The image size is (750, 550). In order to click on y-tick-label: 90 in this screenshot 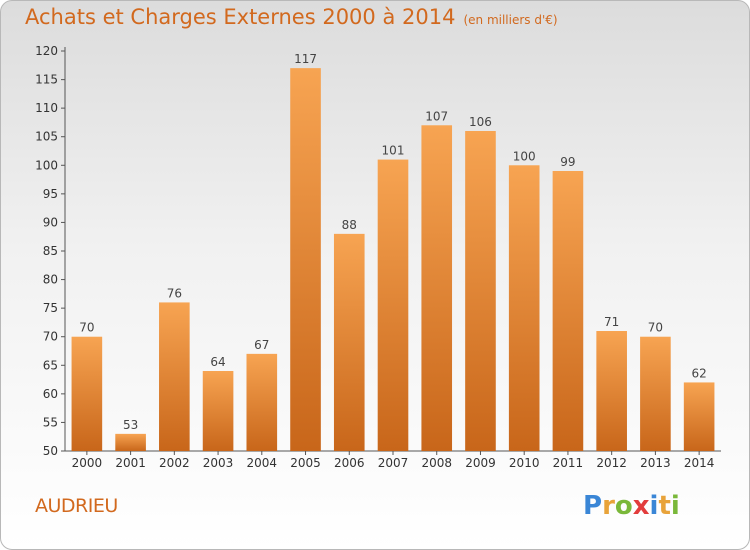, I will do `click(50, 222)`.